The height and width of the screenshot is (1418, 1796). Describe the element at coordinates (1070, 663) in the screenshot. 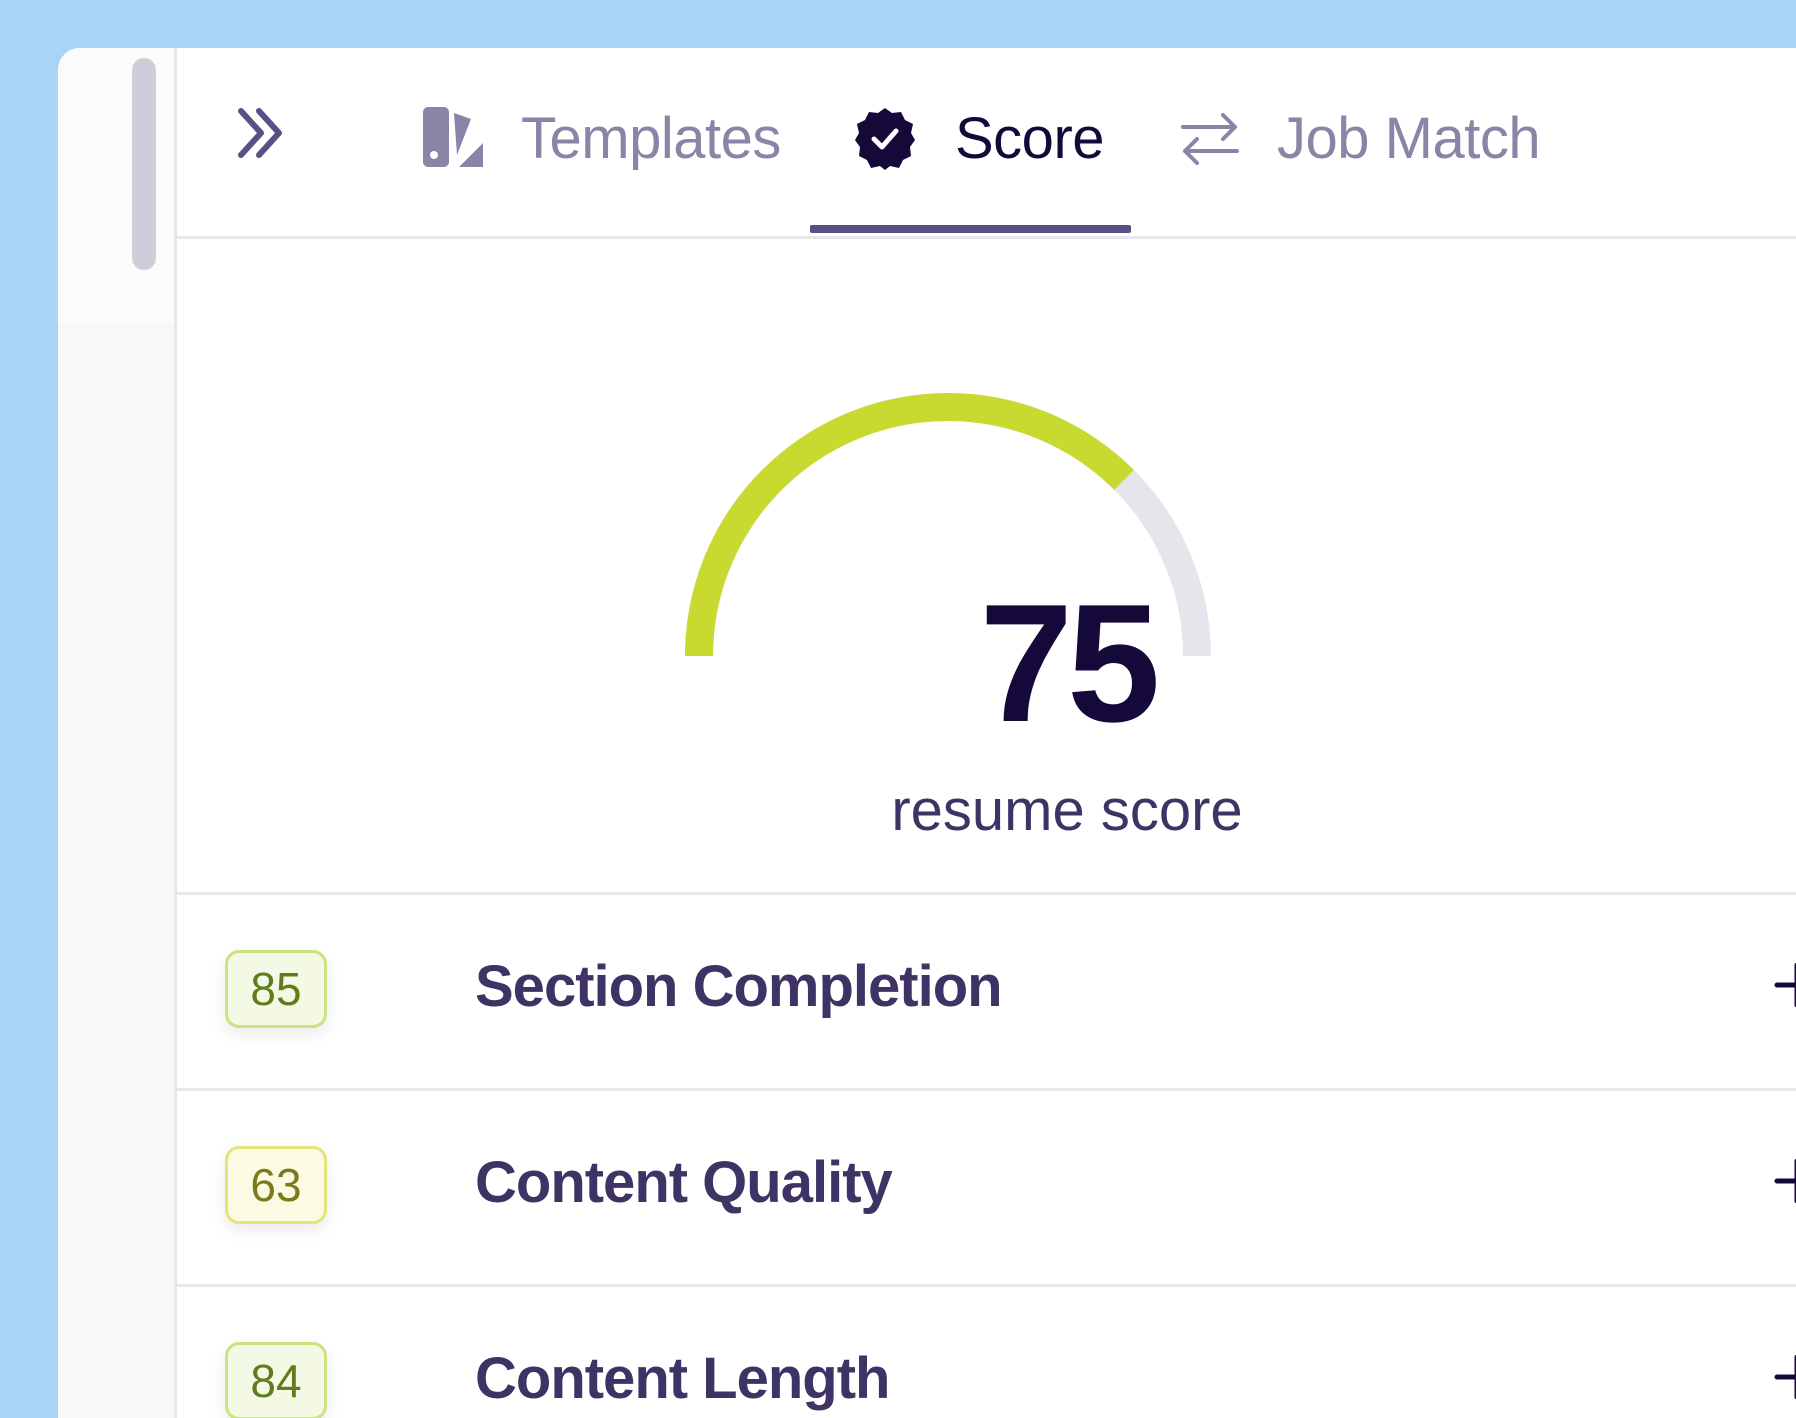

I see `score-value: 75` at that location.